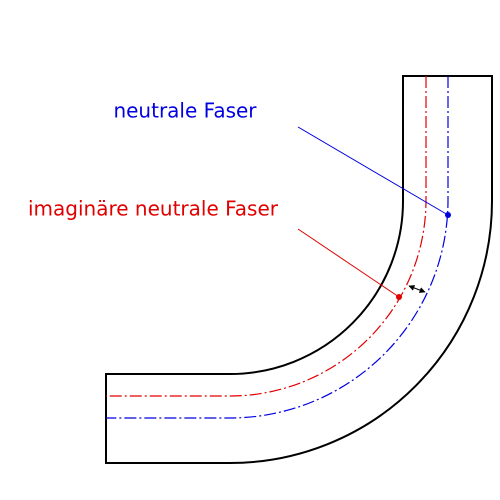  I want to click on neutral-fiber-label: neutrale Faser, so click(185, 111).